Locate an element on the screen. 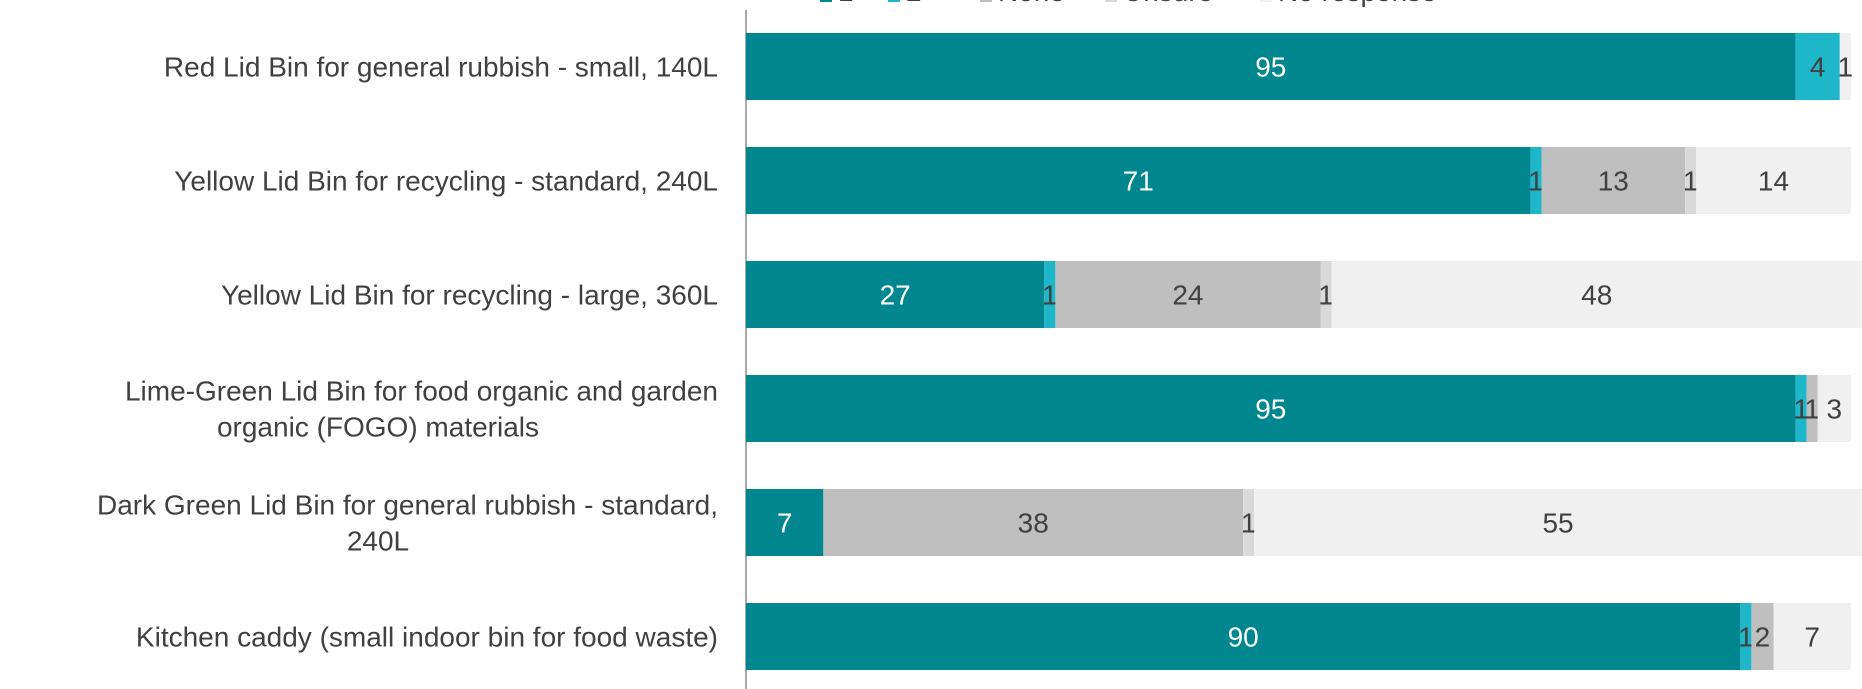 The height and width of the screenshot is (689, 1862). data-label-5-2: 2 is located at coordinates (1763, 637).